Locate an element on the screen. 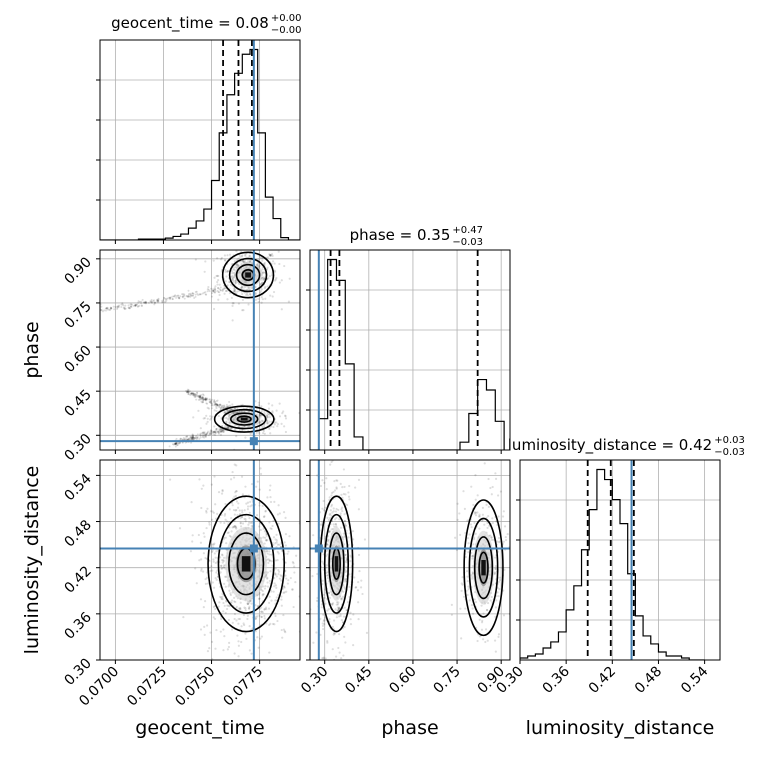  x-tick-label: 0.0750 is located at coordinates (195, 687).